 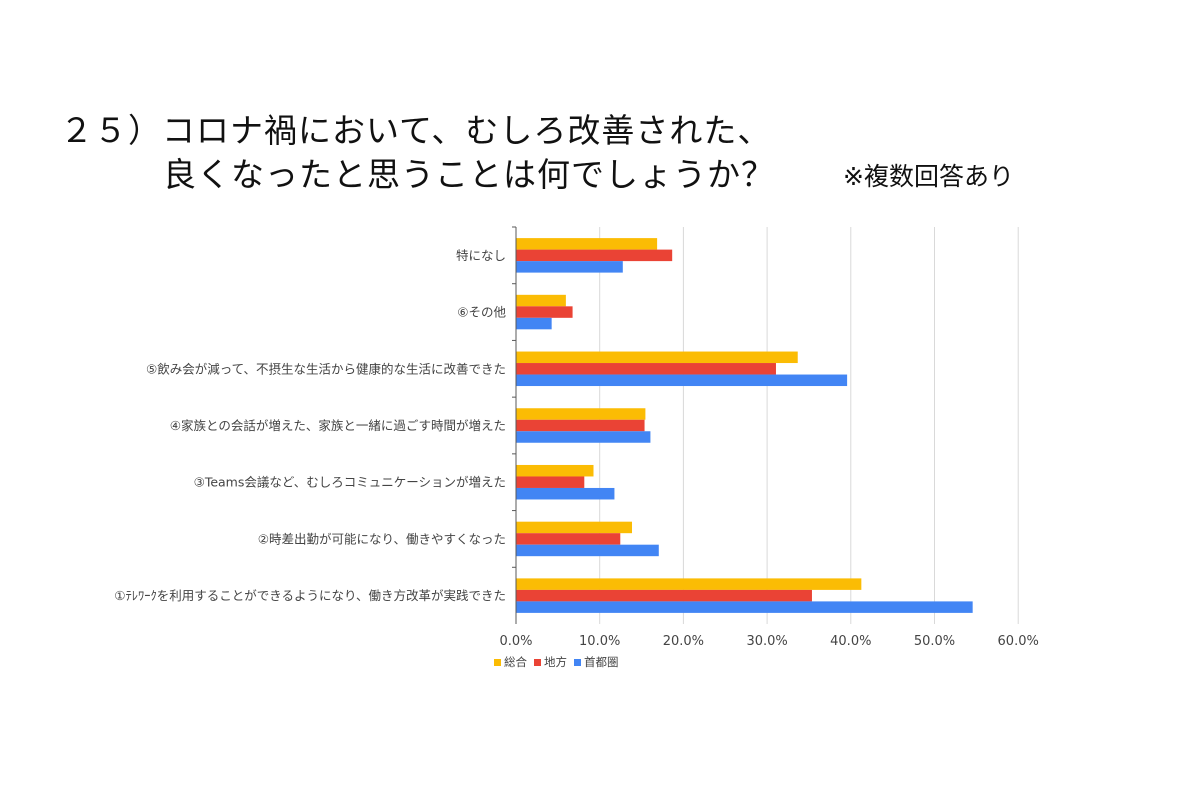 What do you see at coordinates (555, 662) in the screenshot?
I see `legend-label: 地方` at bounding box center [555, 662].